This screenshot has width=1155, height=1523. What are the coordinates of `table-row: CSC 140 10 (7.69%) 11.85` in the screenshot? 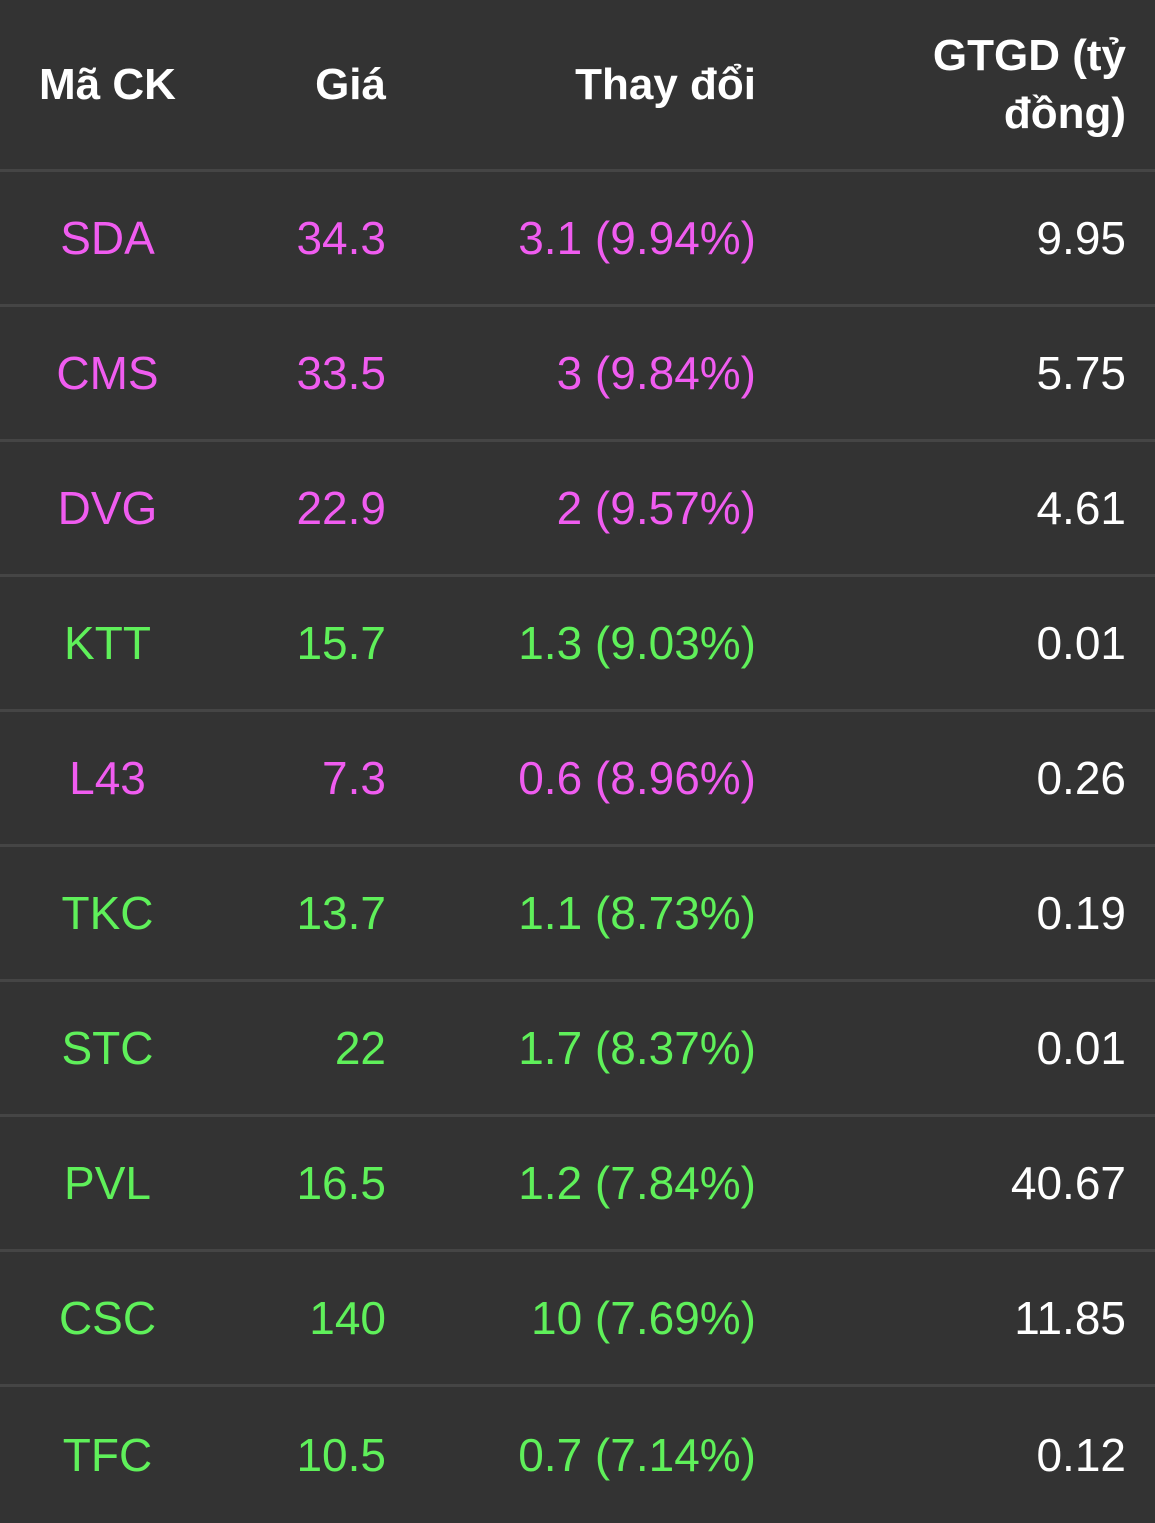 It's located at (577, 1319).